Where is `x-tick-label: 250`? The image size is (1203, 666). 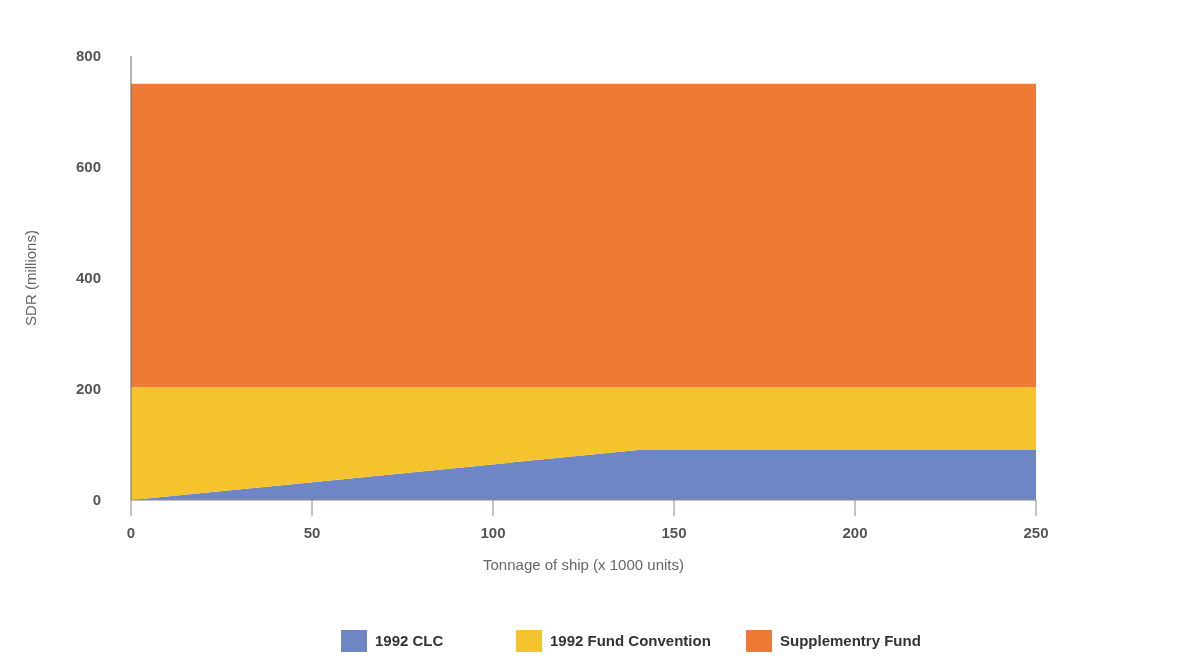
x-tick-label: 250 is located at coordinates (1036, 532).